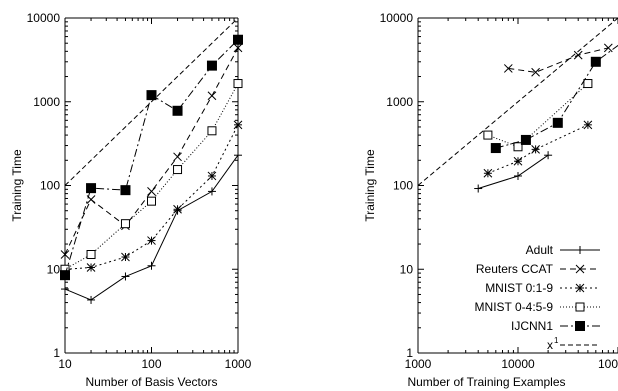 The width and height of the screenshot is (618, 391). What do you see at coordinates (151, 382) in the screenshot?
I see `x-axis-label: Number of Basis Vectors` at bounding box center [151, 382].